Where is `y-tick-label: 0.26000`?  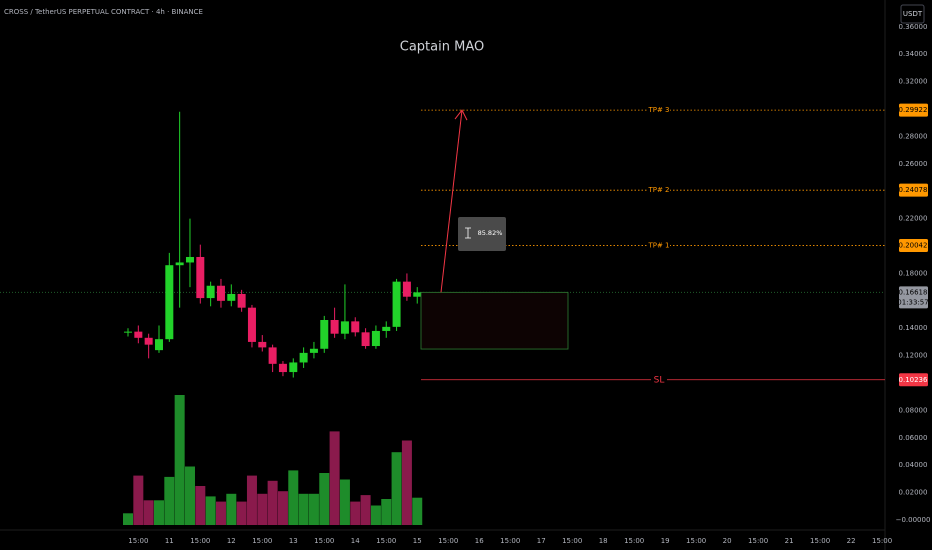 y-tick-label: 0.26000 is located at coordinates (913, 164).